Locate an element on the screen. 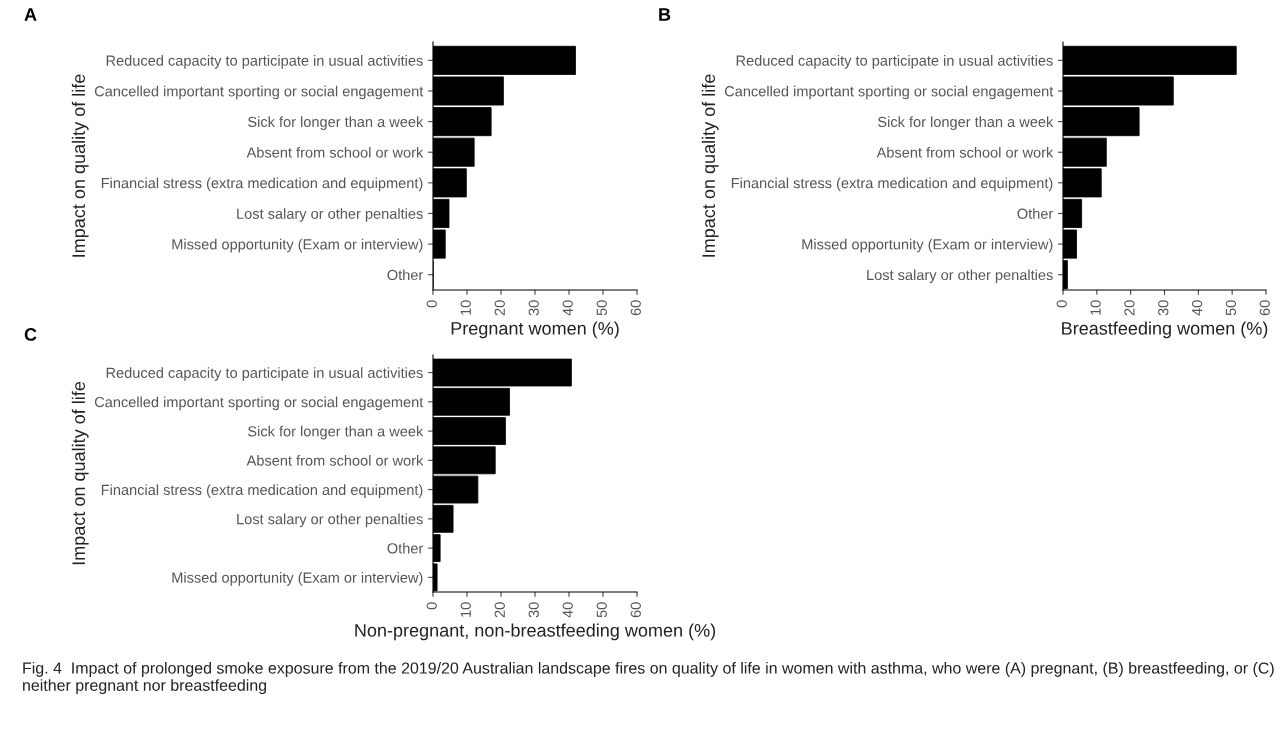 Image resolution: width=1283 pixels, height=729 pixels. text: B is located at coordinates (665, 14).